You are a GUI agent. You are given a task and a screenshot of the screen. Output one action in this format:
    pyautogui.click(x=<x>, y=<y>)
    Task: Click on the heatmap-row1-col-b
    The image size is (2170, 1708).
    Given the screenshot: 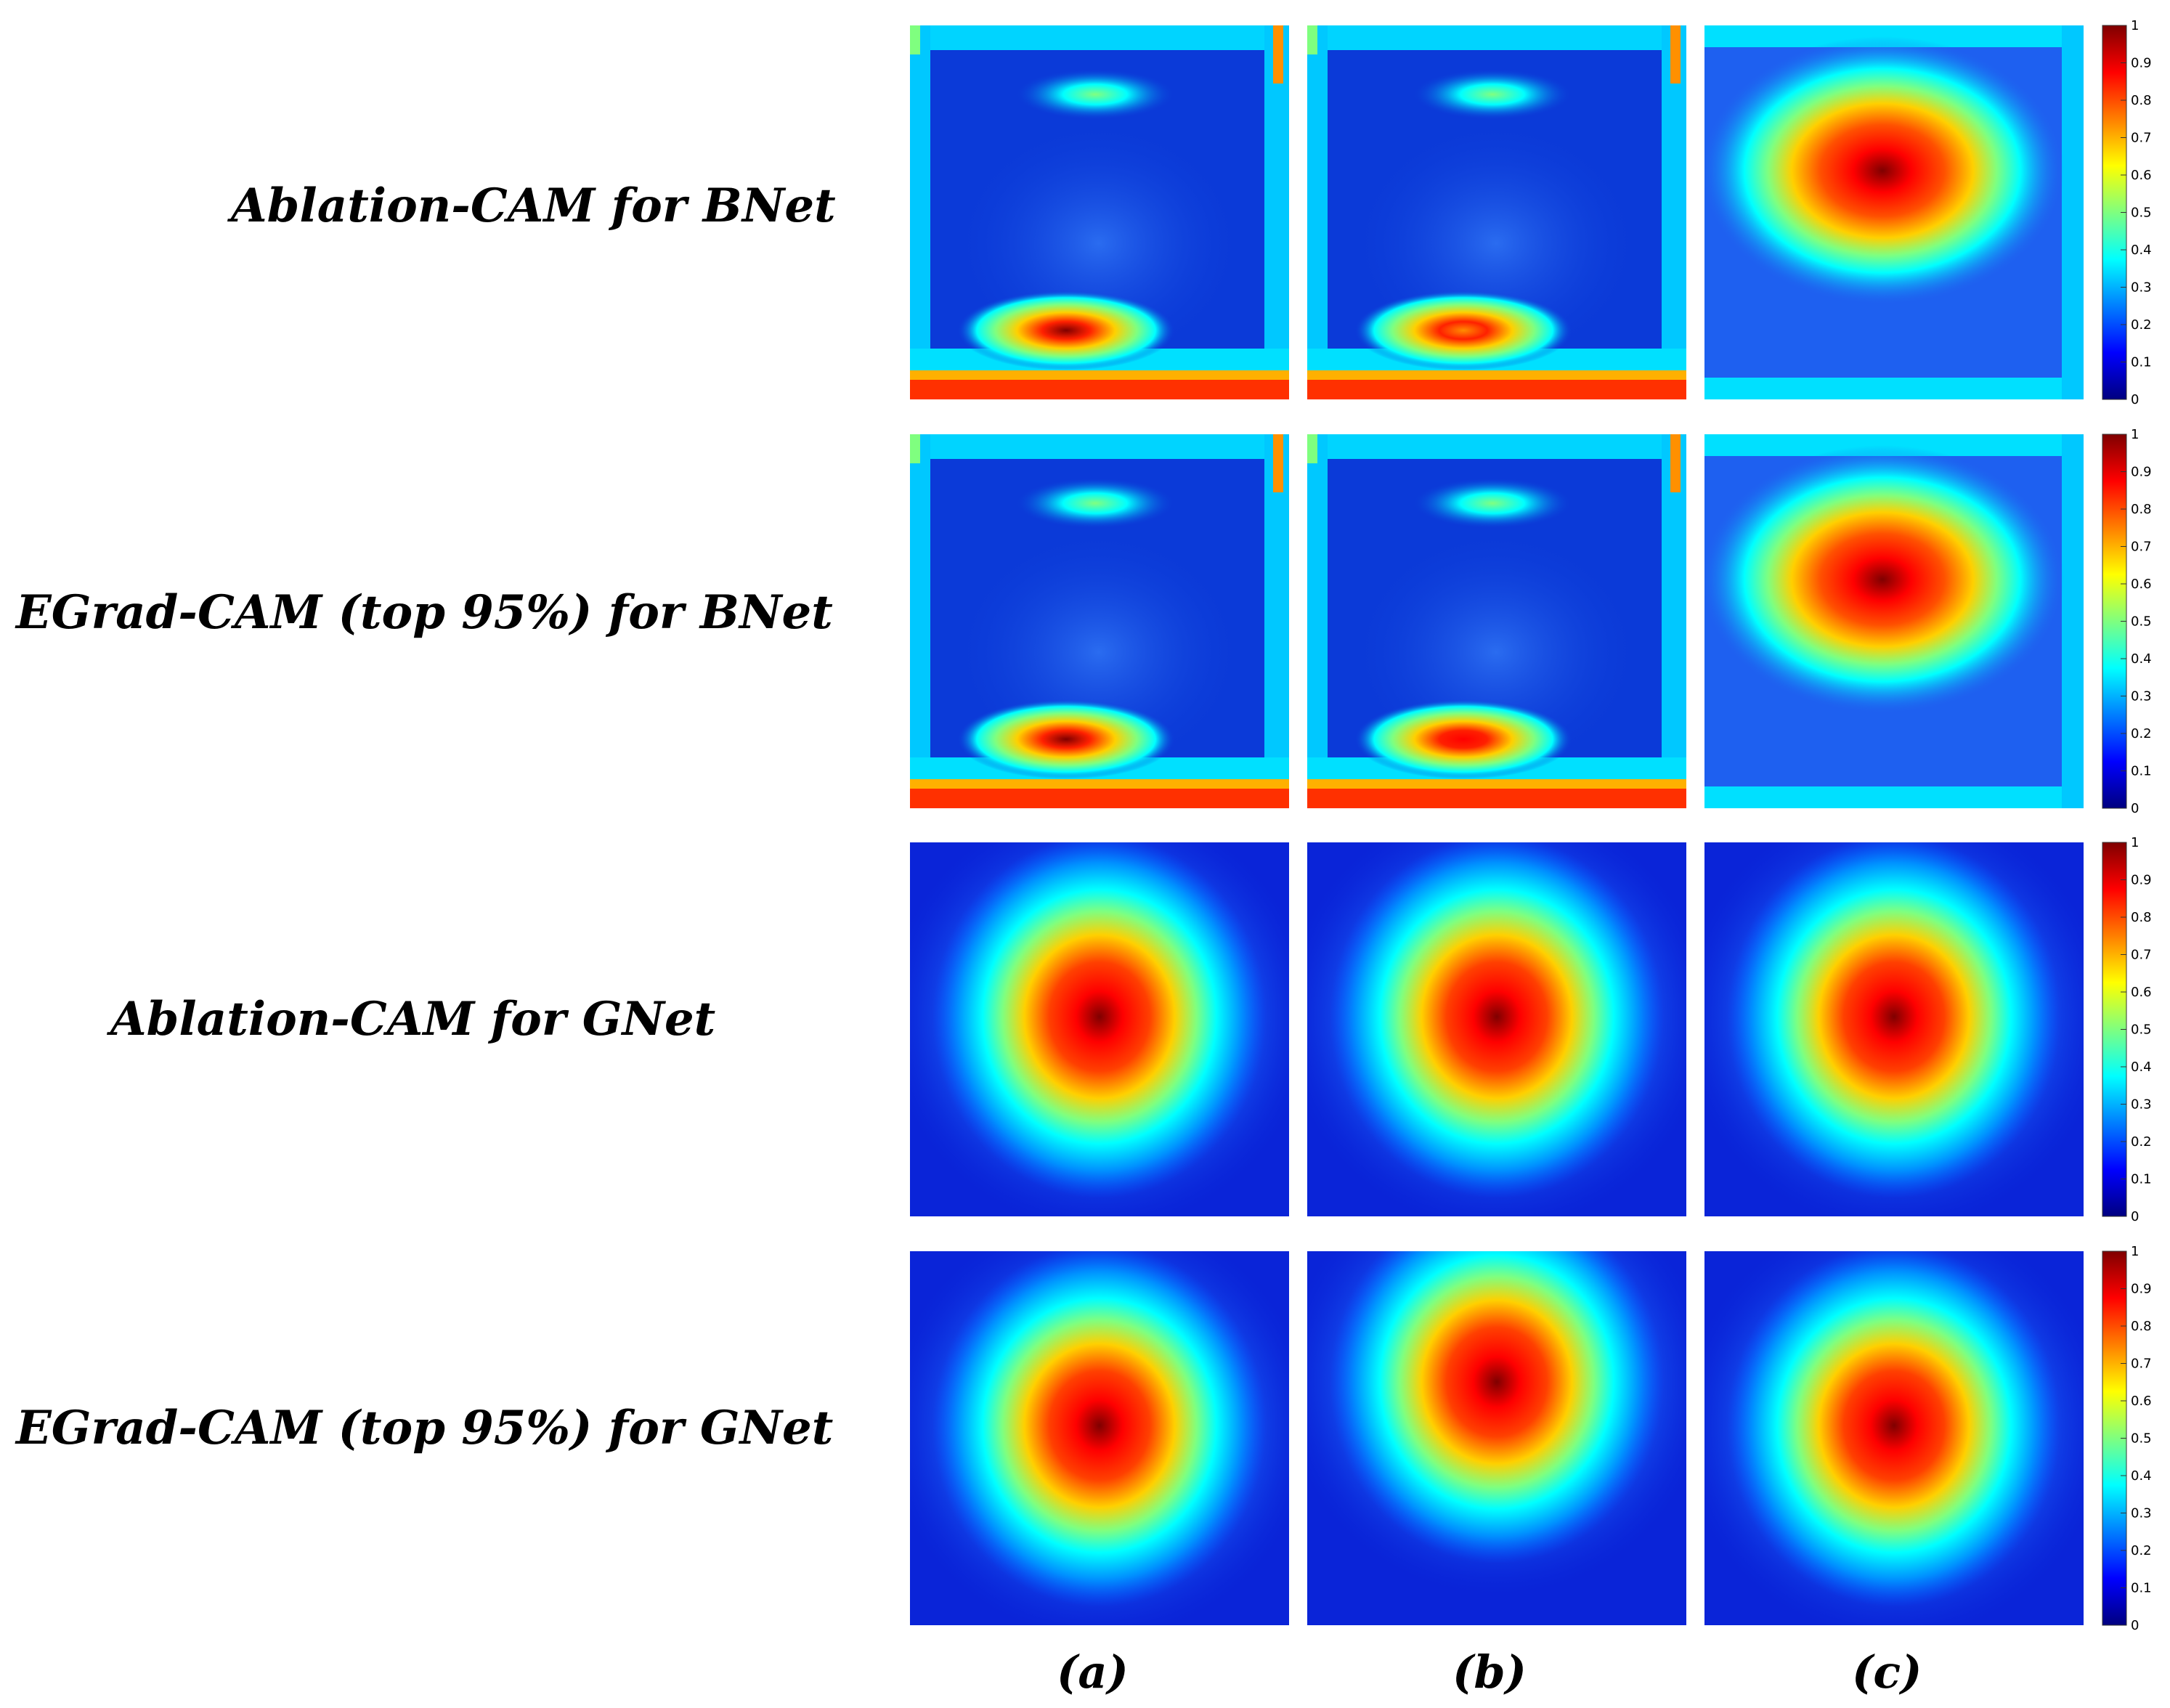 What is the action you would take?
    pyautogui.click(x=1496, y=212)
    